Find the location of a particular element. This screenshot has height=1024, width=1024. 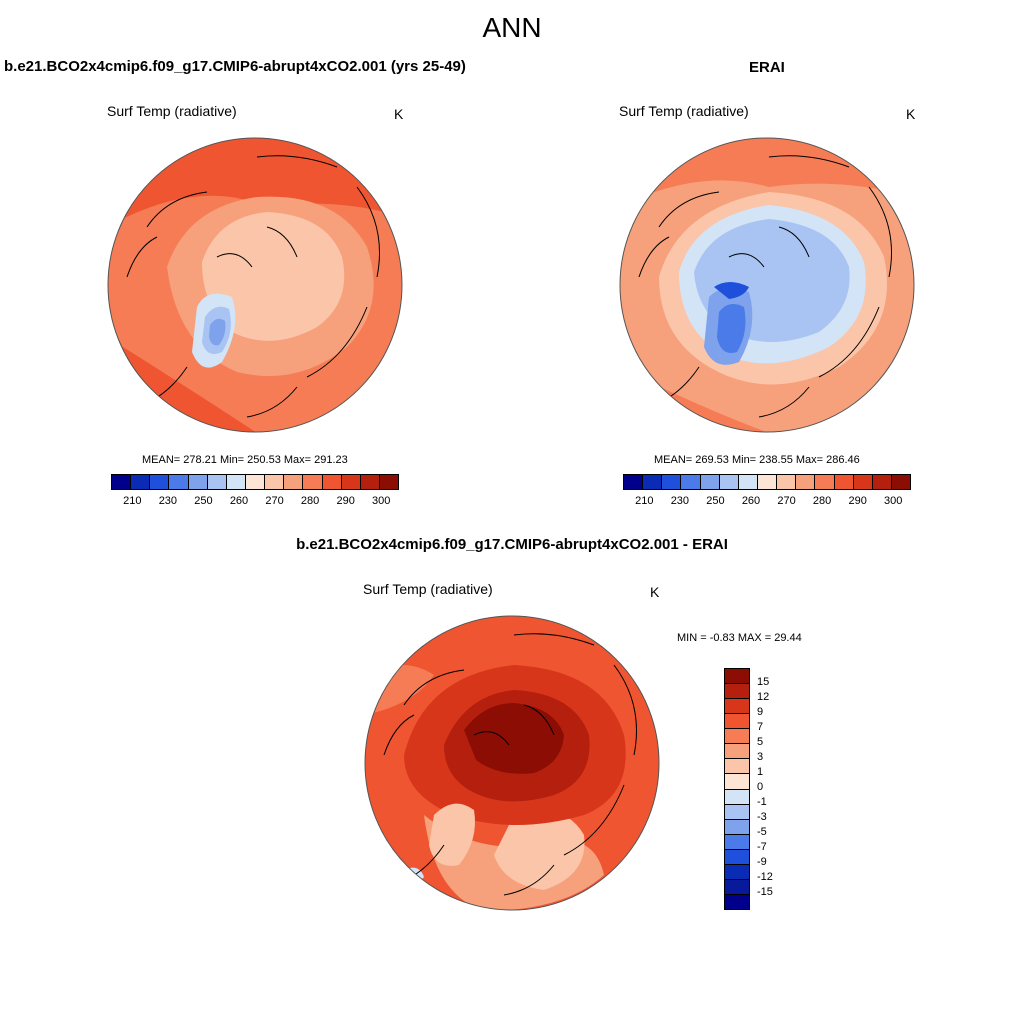

colorbar-tick-label: -5 is located at coordinates (762, 832).